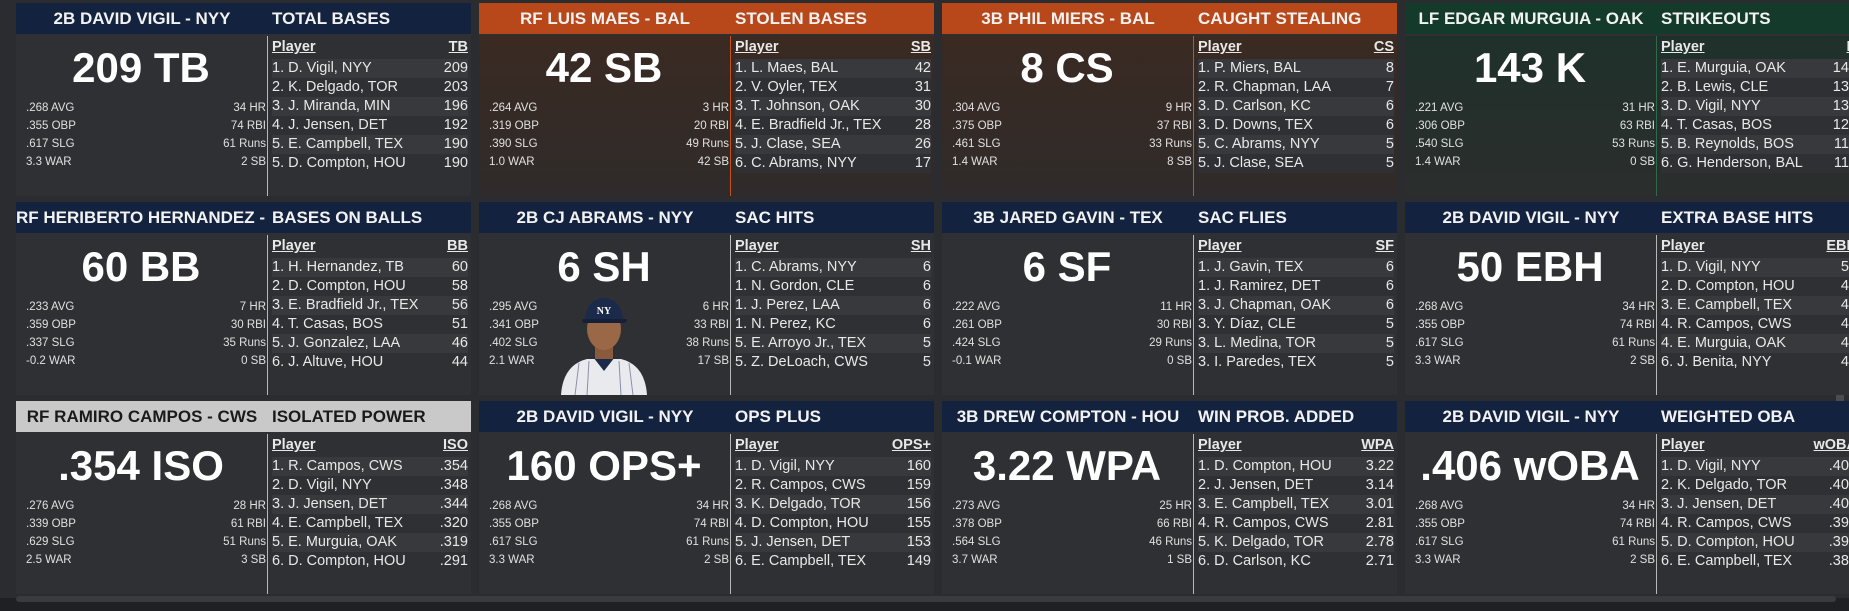  Describe the element at coordinates (1755, 87) in the screenshot. I see `leader-row: 2. B. Lewis, CLE 136` at that location.